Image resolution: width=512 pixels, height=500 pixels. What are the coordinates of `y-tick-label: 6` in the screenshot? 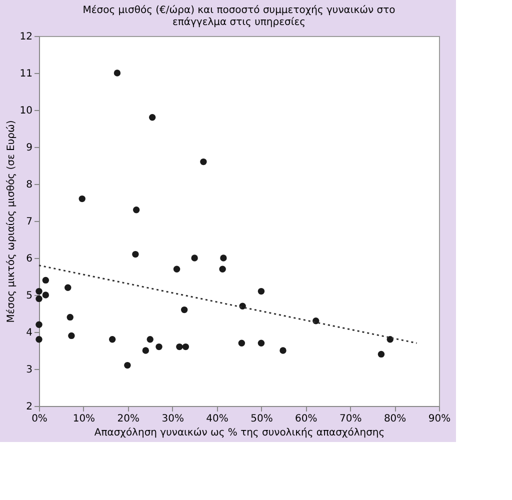 It's located at (29, 259).